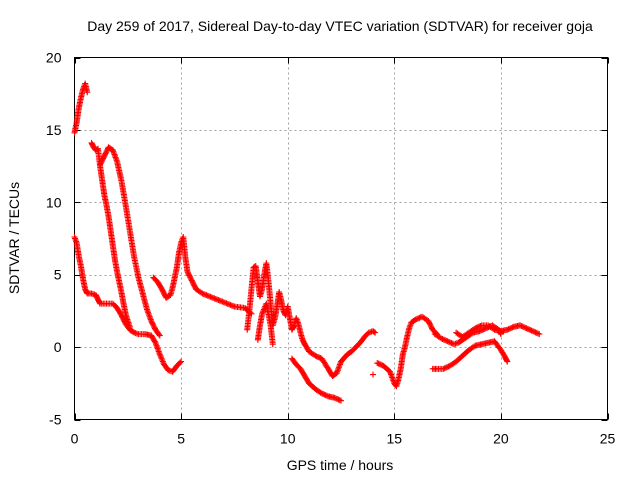  I want to click on y-tick-label: 20, so click(54, 58).